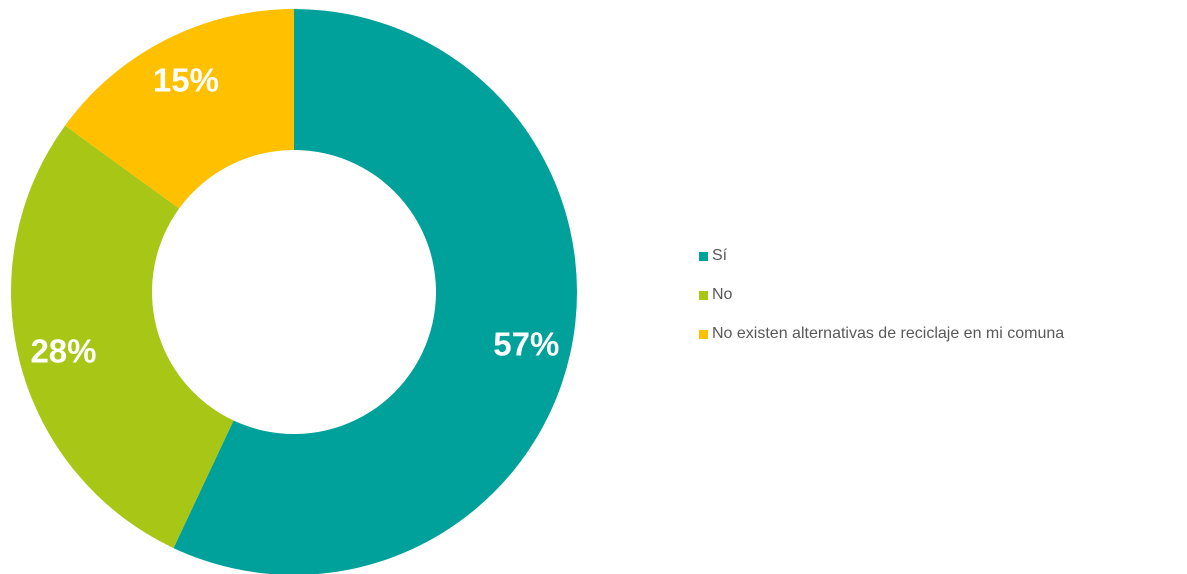 The width and height of the screenshot is (1187, 574). I want to click on slice-label-si: 57%, so click(526, 343).